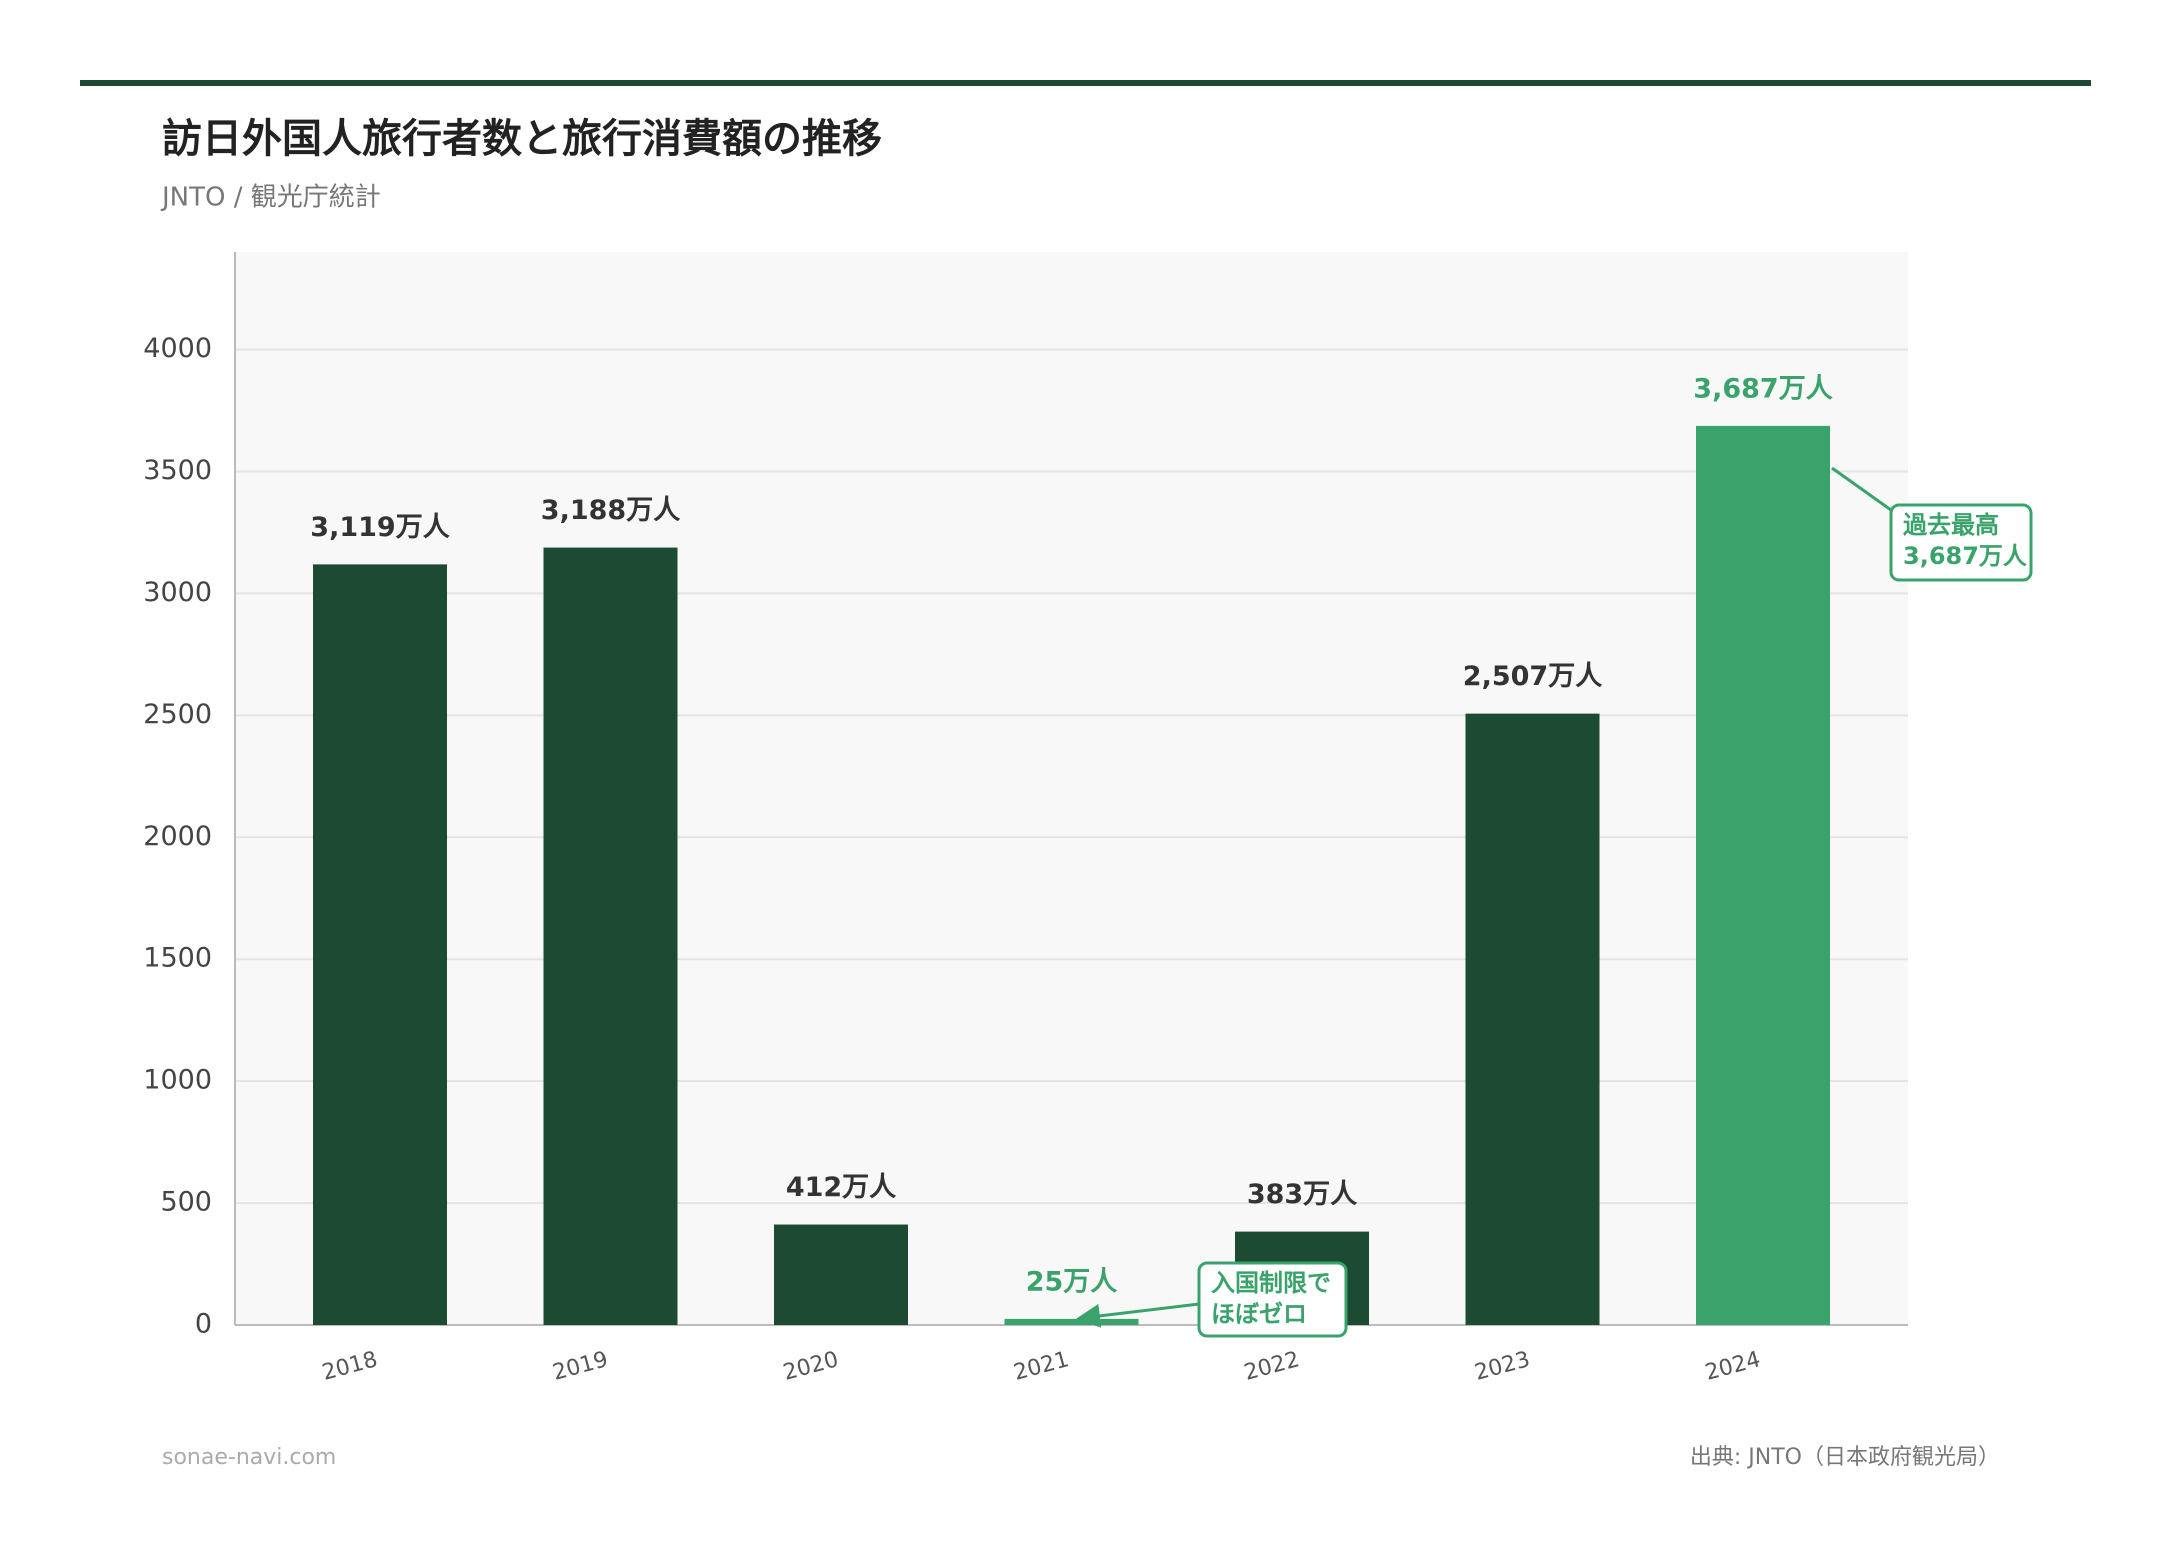 This screenshot has width=2160, height=1544. Describe the element at coordinates (249, 1457) in the screenshot. I see `footer-site: sonae-navi.com` at that location.